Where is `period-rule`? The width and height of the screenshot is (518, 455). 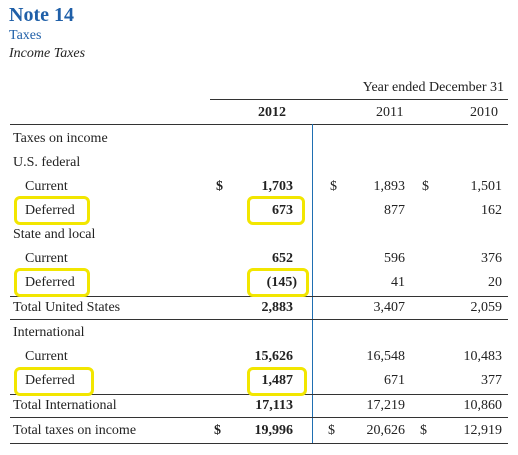
period-rule is located at coordinates (359, 99).